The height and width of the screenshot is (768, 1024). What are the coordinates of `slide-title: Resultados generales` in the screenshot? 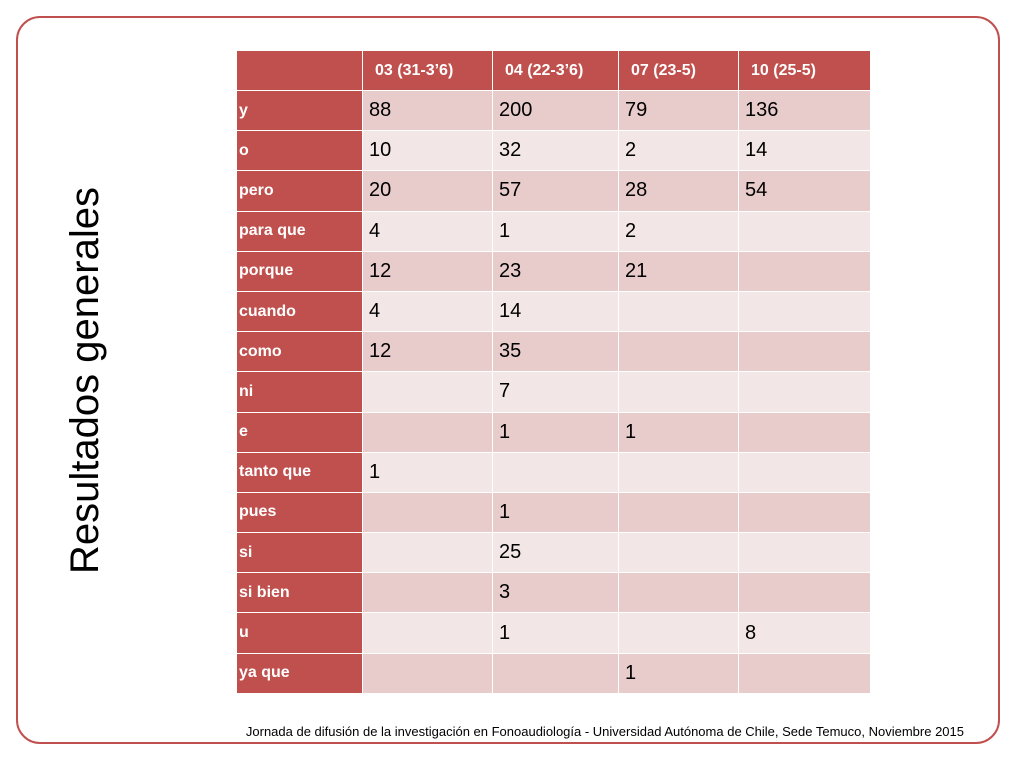 It's located at (84, 380).